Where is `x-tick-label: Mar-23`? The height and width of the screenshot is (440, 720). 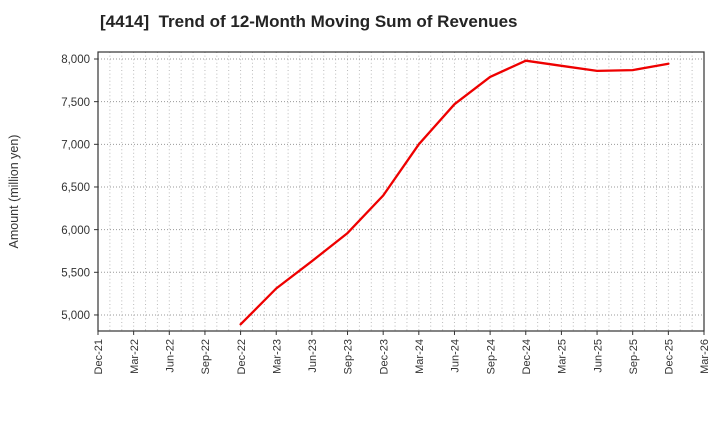
x-tick-label: Mar-23 is located at coordinates (277, 356).